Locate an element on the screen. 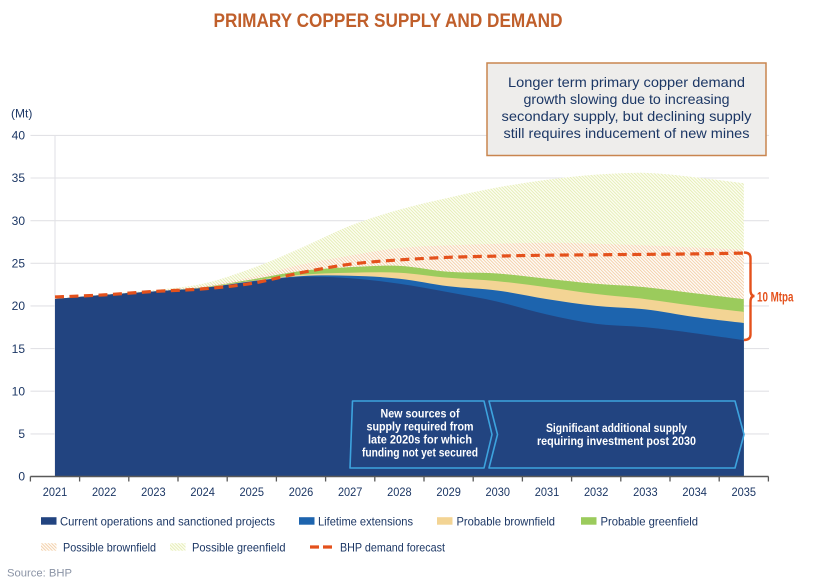 The height and width of the screenshot is (584, 819). svg-text: 2032 is located at coordinates (596, 492).